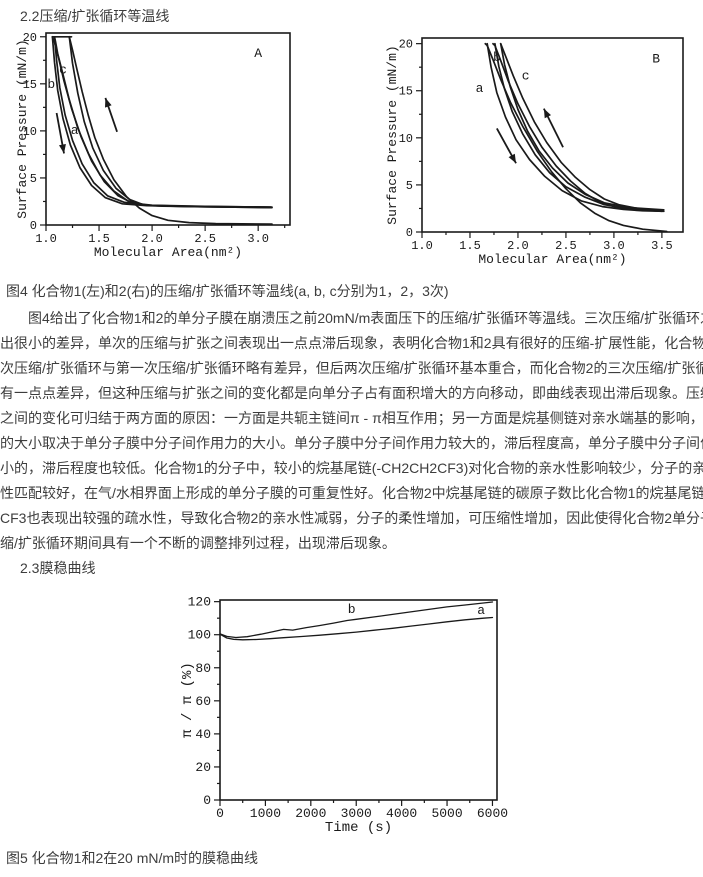 This screenshot has height=877, width=703. Describe the element at coordinates (95, 16) in the screenshot. I see `section-heading-2-2: 2.2压缩/扩张循环等温线` at that location.